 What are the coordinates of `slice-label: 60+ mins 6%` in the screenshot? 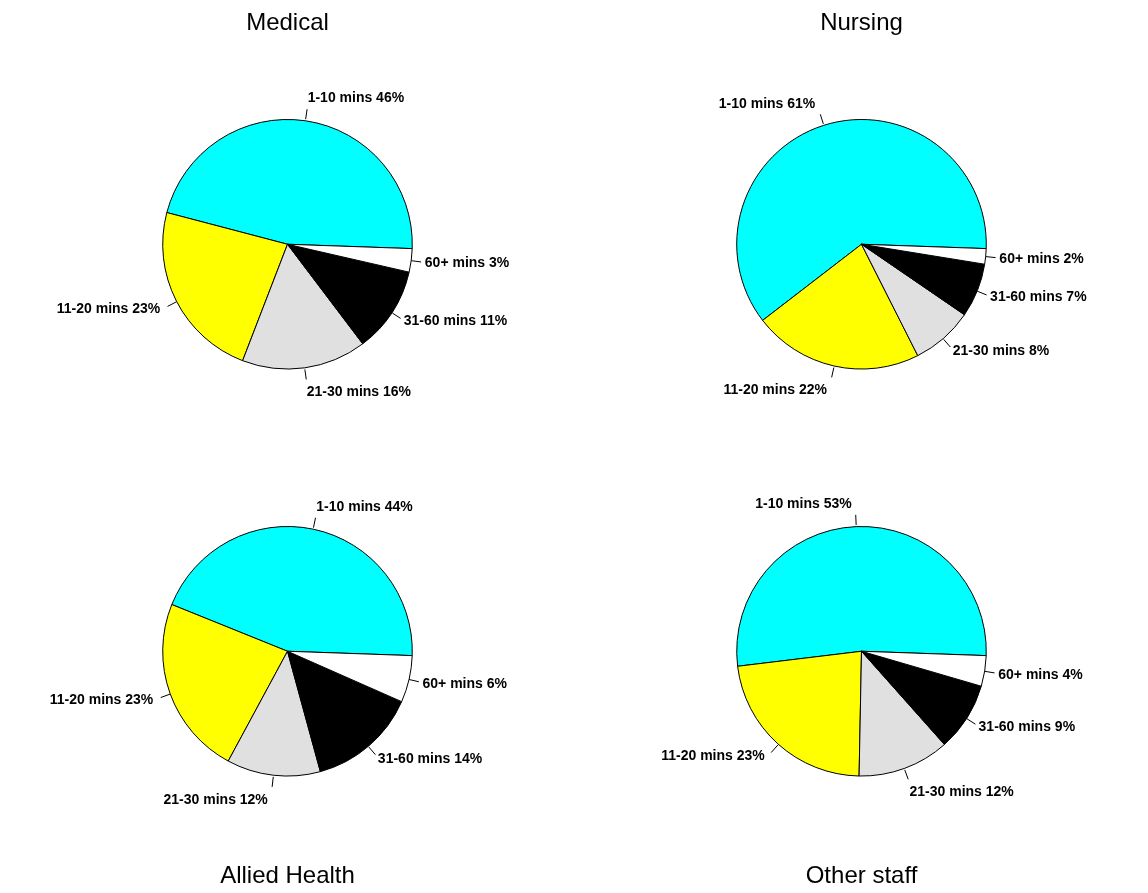 It's located at (465, 682).